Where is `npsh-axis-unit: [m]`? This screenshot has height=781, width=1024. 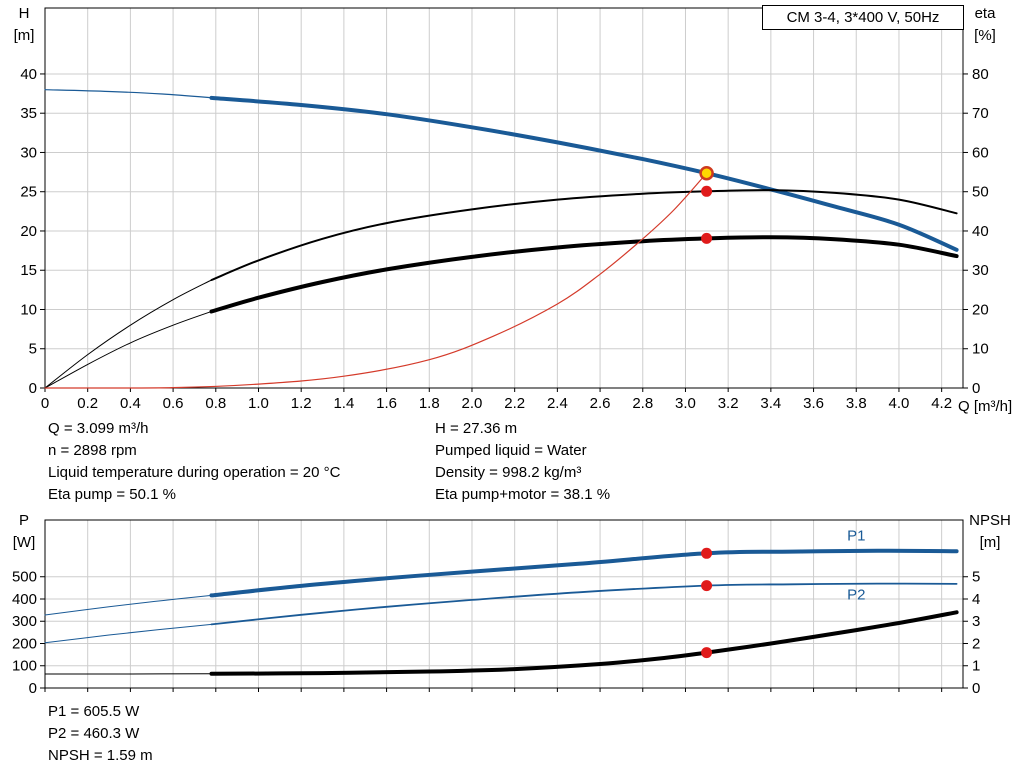 npsh-axis-unit: [m] is located at coordinates (990, 542).